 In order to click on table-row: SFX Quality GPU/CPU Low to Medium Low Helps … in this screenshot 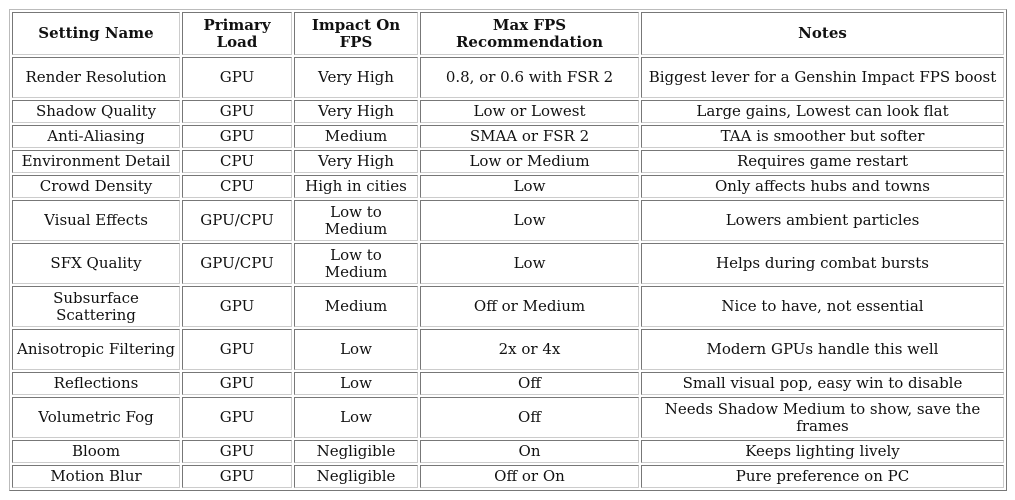, I will do `click(508, 263)`.